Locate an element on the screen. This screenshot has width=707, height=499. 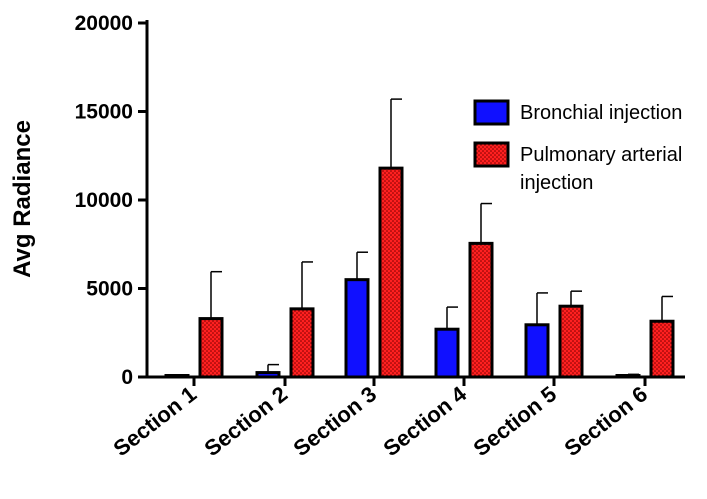
y-tick-label: 20000 is located at coordinates (104, 23).